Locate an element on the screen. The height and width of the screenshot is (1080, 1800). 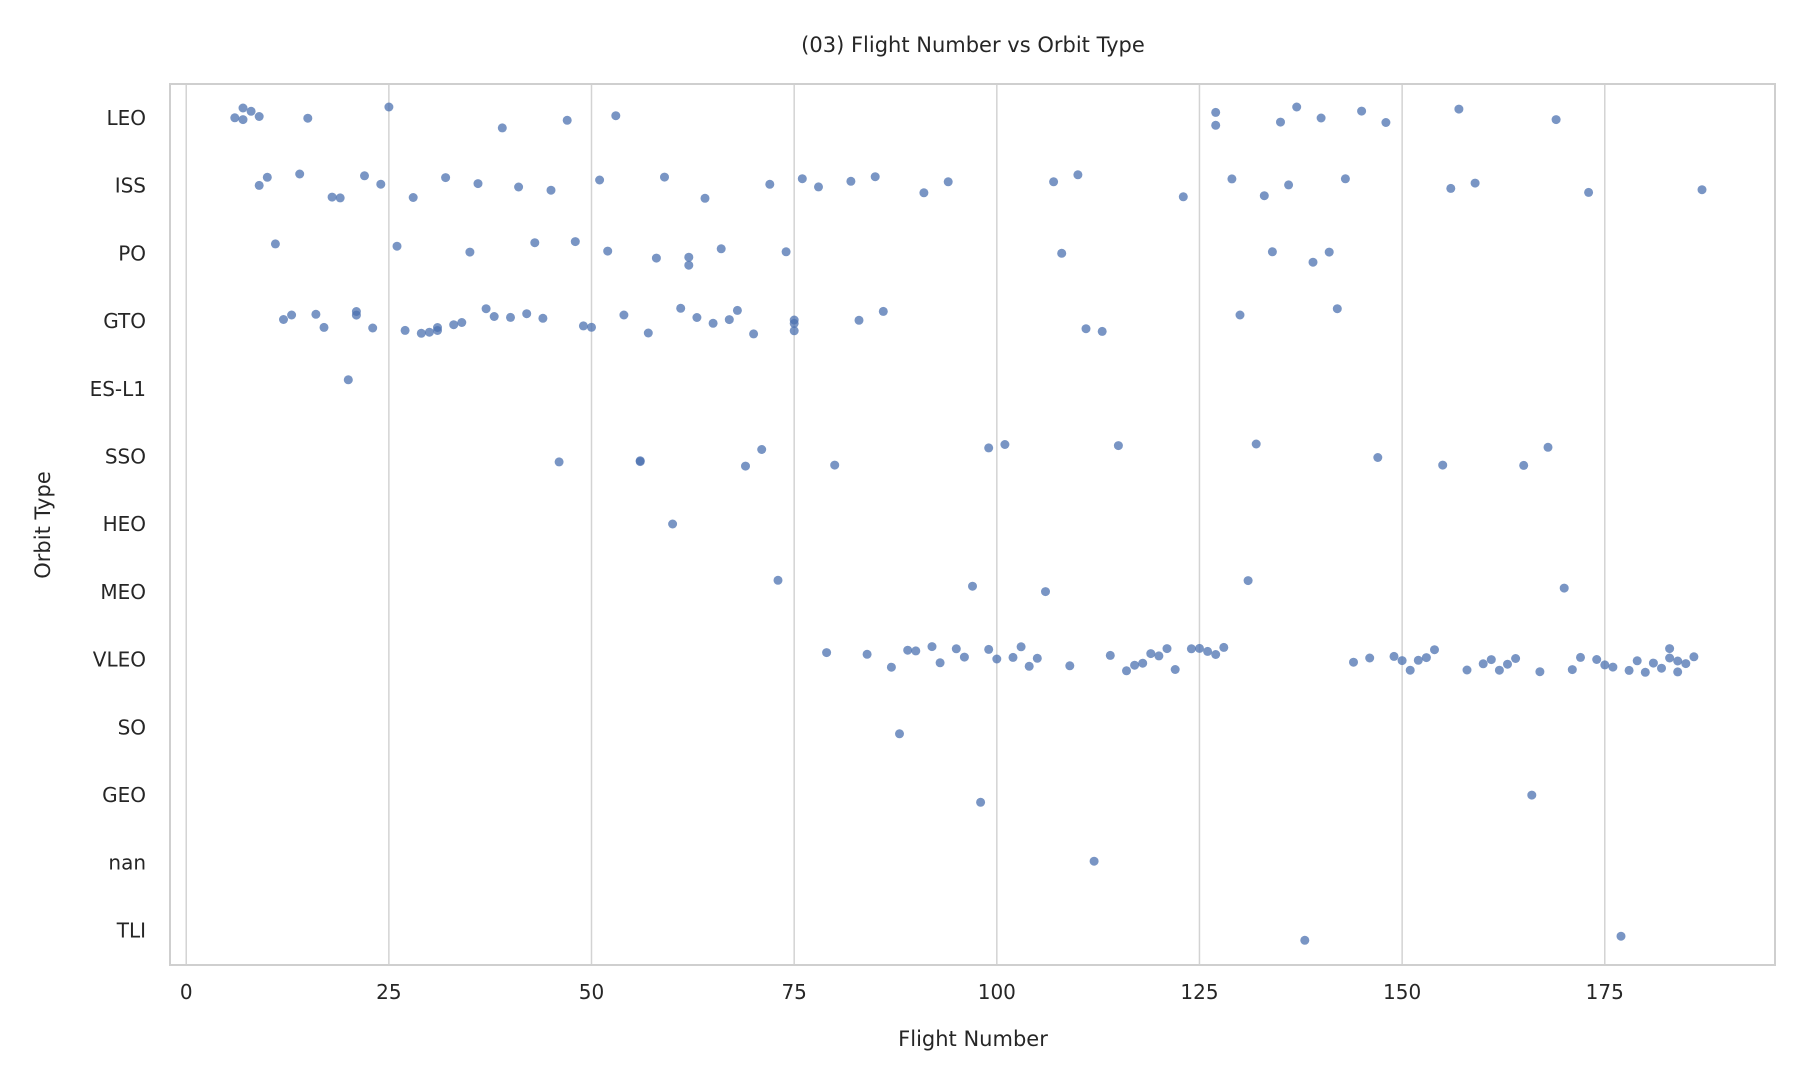
x-tick-label: 150 is located at coordinates (1402, 992).